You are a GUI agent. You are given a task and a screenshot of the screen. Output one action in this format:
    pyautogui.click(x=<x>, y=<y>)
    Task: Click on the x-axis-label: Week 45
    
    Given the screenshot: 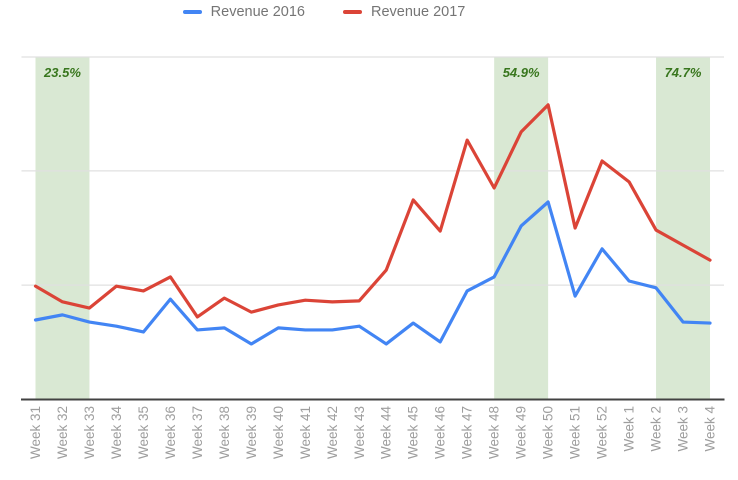 What is the action you would take?
    pyautogui.click(x=413, y=432)
    